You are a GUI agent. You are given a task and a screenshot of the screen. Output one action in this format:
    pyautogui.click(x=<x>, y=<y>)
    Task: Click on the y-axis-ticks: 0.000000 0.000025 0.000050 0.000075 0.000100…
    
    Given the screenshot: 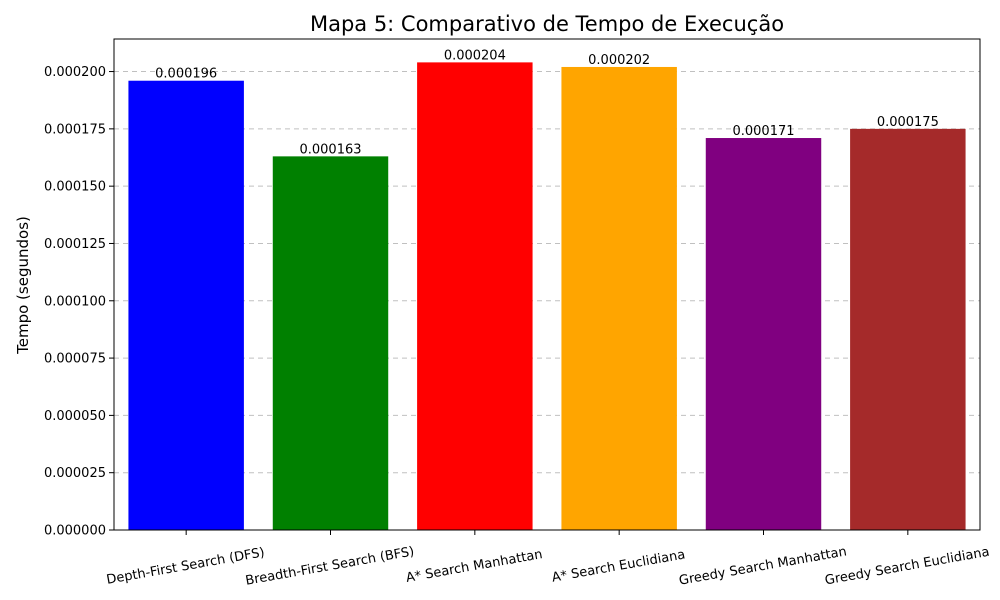 What is the action you would take?
    pyautogui.click(x=79, y=302)
    